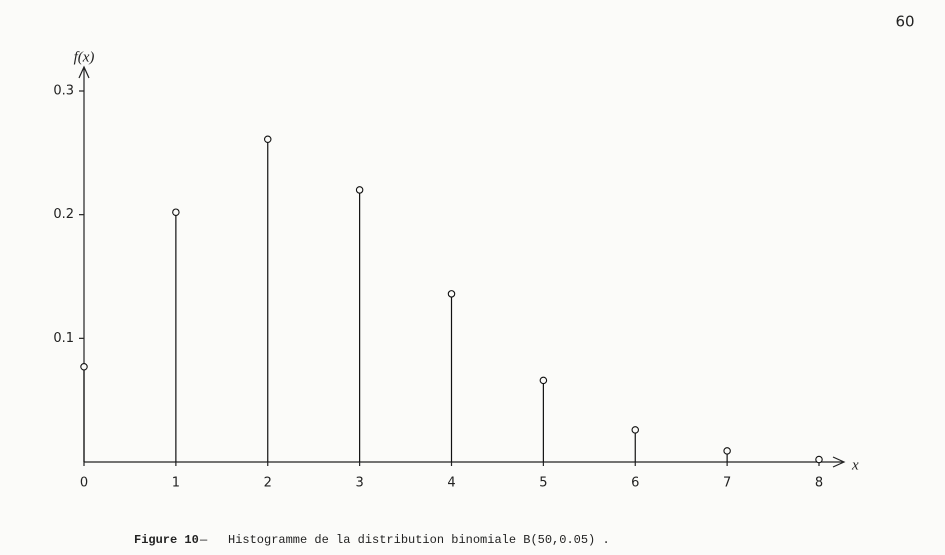 Image resolution: width=945 pixels, height=555 pixels. Describe the element at coordinates (268, 483) in the screenshot. I see `x-tick-label: 2` at that location.